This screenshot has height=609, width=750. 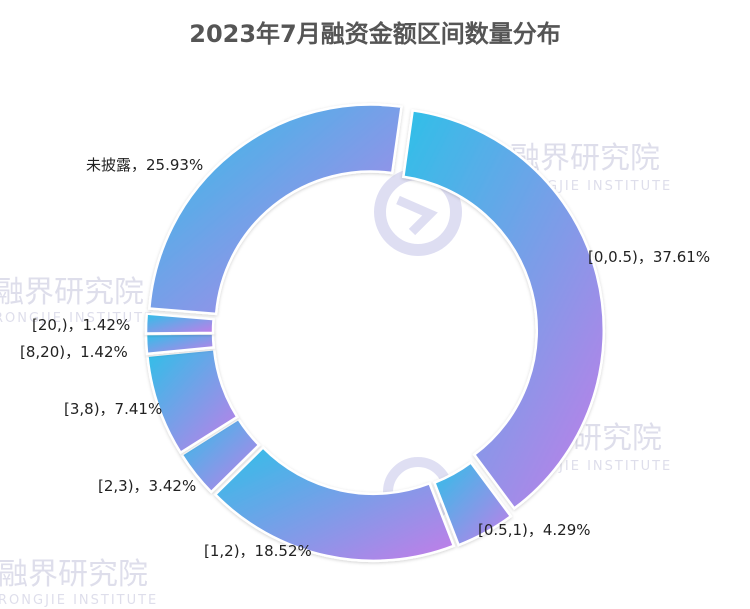 What do you see at coordinates (113, 409) in the screenshot?
I see `slice-label: [3,8)，7.41%` at bounding box center [113, 409].